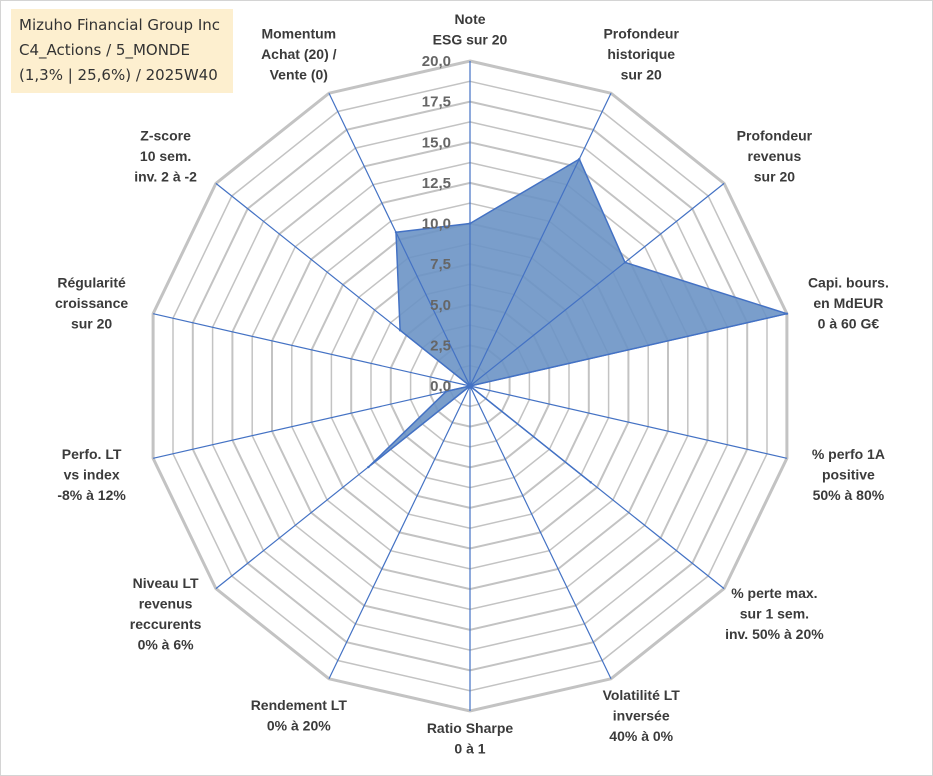 Image resolution: width=933 pixels, height=776 pixels. Describe the element at coordinates (436, 183) in the screenshot. I see `tick-label: 12,5` at that location.